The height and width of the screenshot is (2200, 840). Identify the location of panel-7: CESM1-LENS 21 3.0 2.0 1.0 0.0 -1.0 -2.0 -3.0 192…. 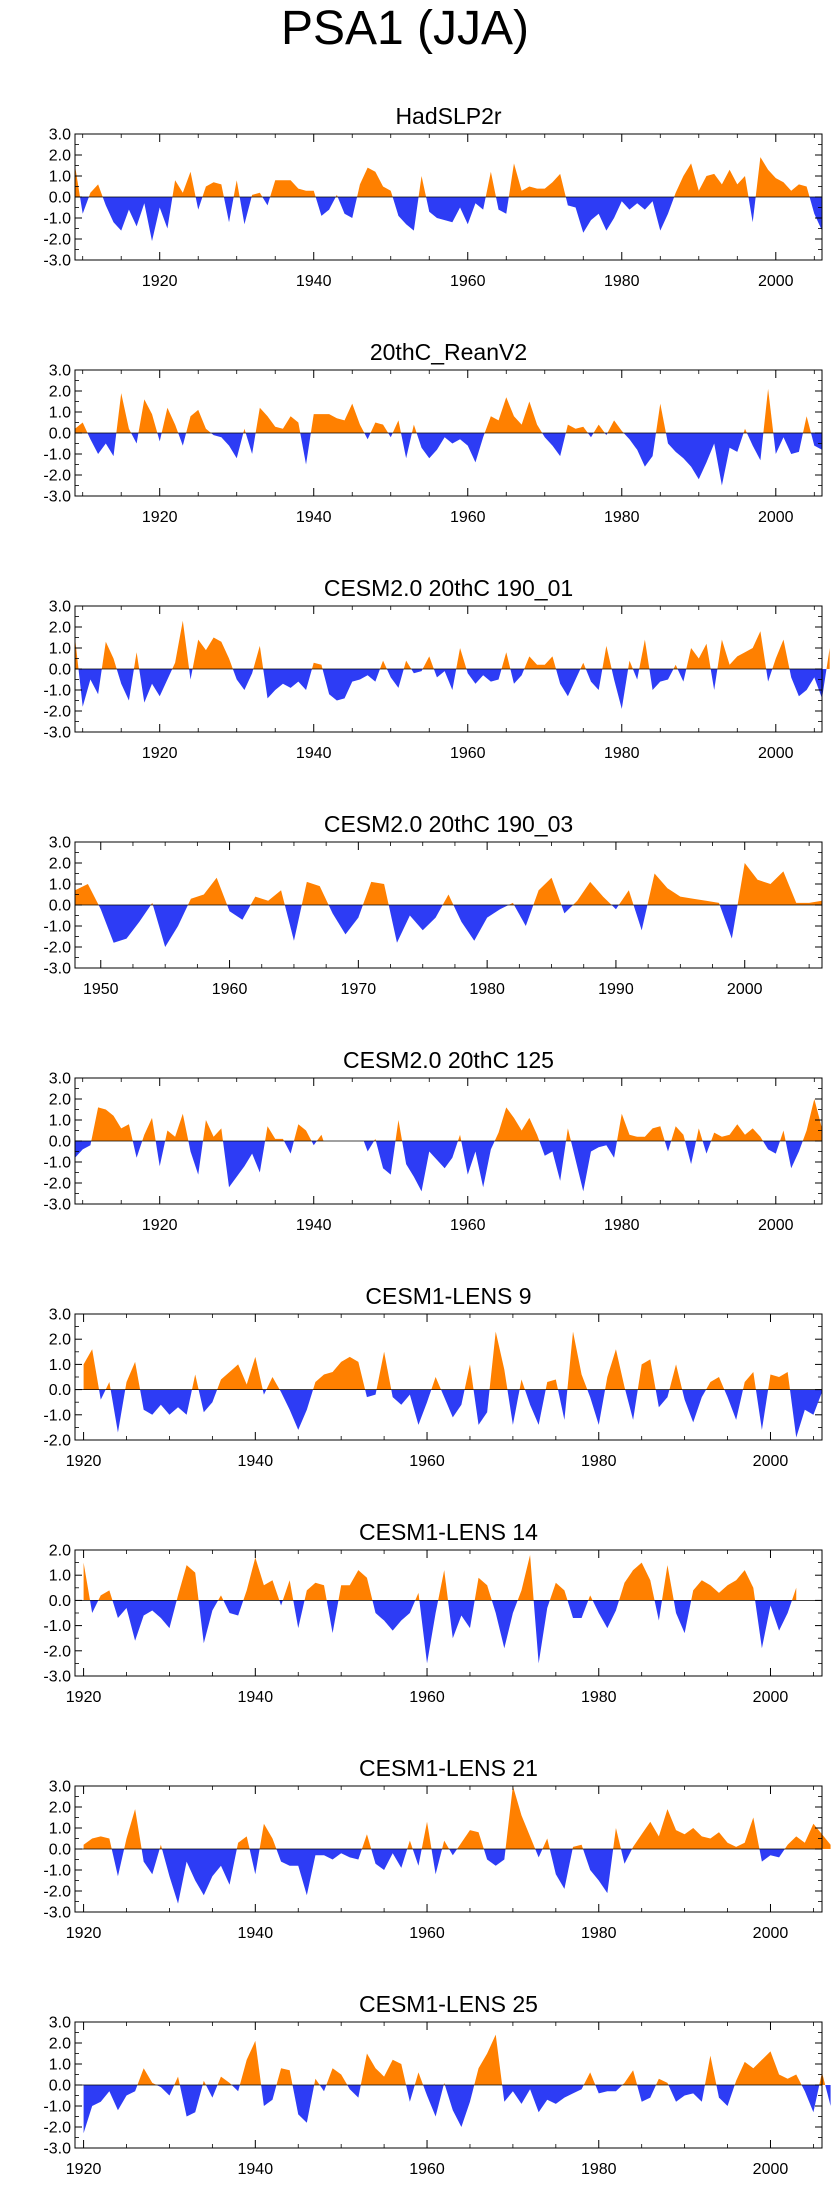
(437, 1848).